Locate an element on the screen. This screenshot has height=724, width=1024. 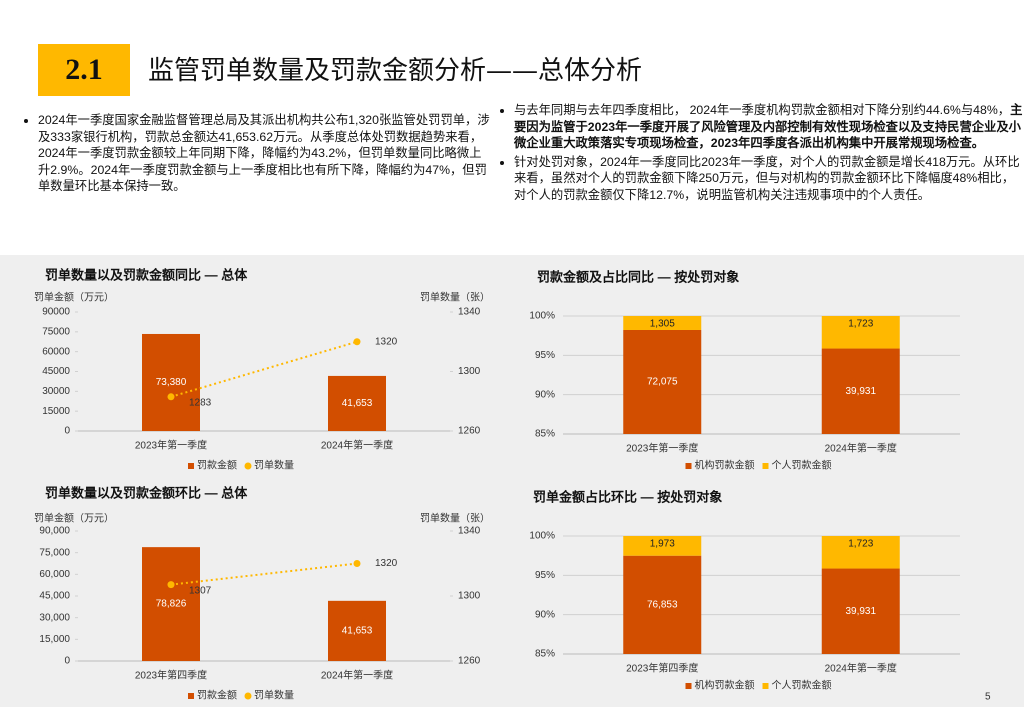
y-tick-label: 90,000 is located at coordinates (54, 531).